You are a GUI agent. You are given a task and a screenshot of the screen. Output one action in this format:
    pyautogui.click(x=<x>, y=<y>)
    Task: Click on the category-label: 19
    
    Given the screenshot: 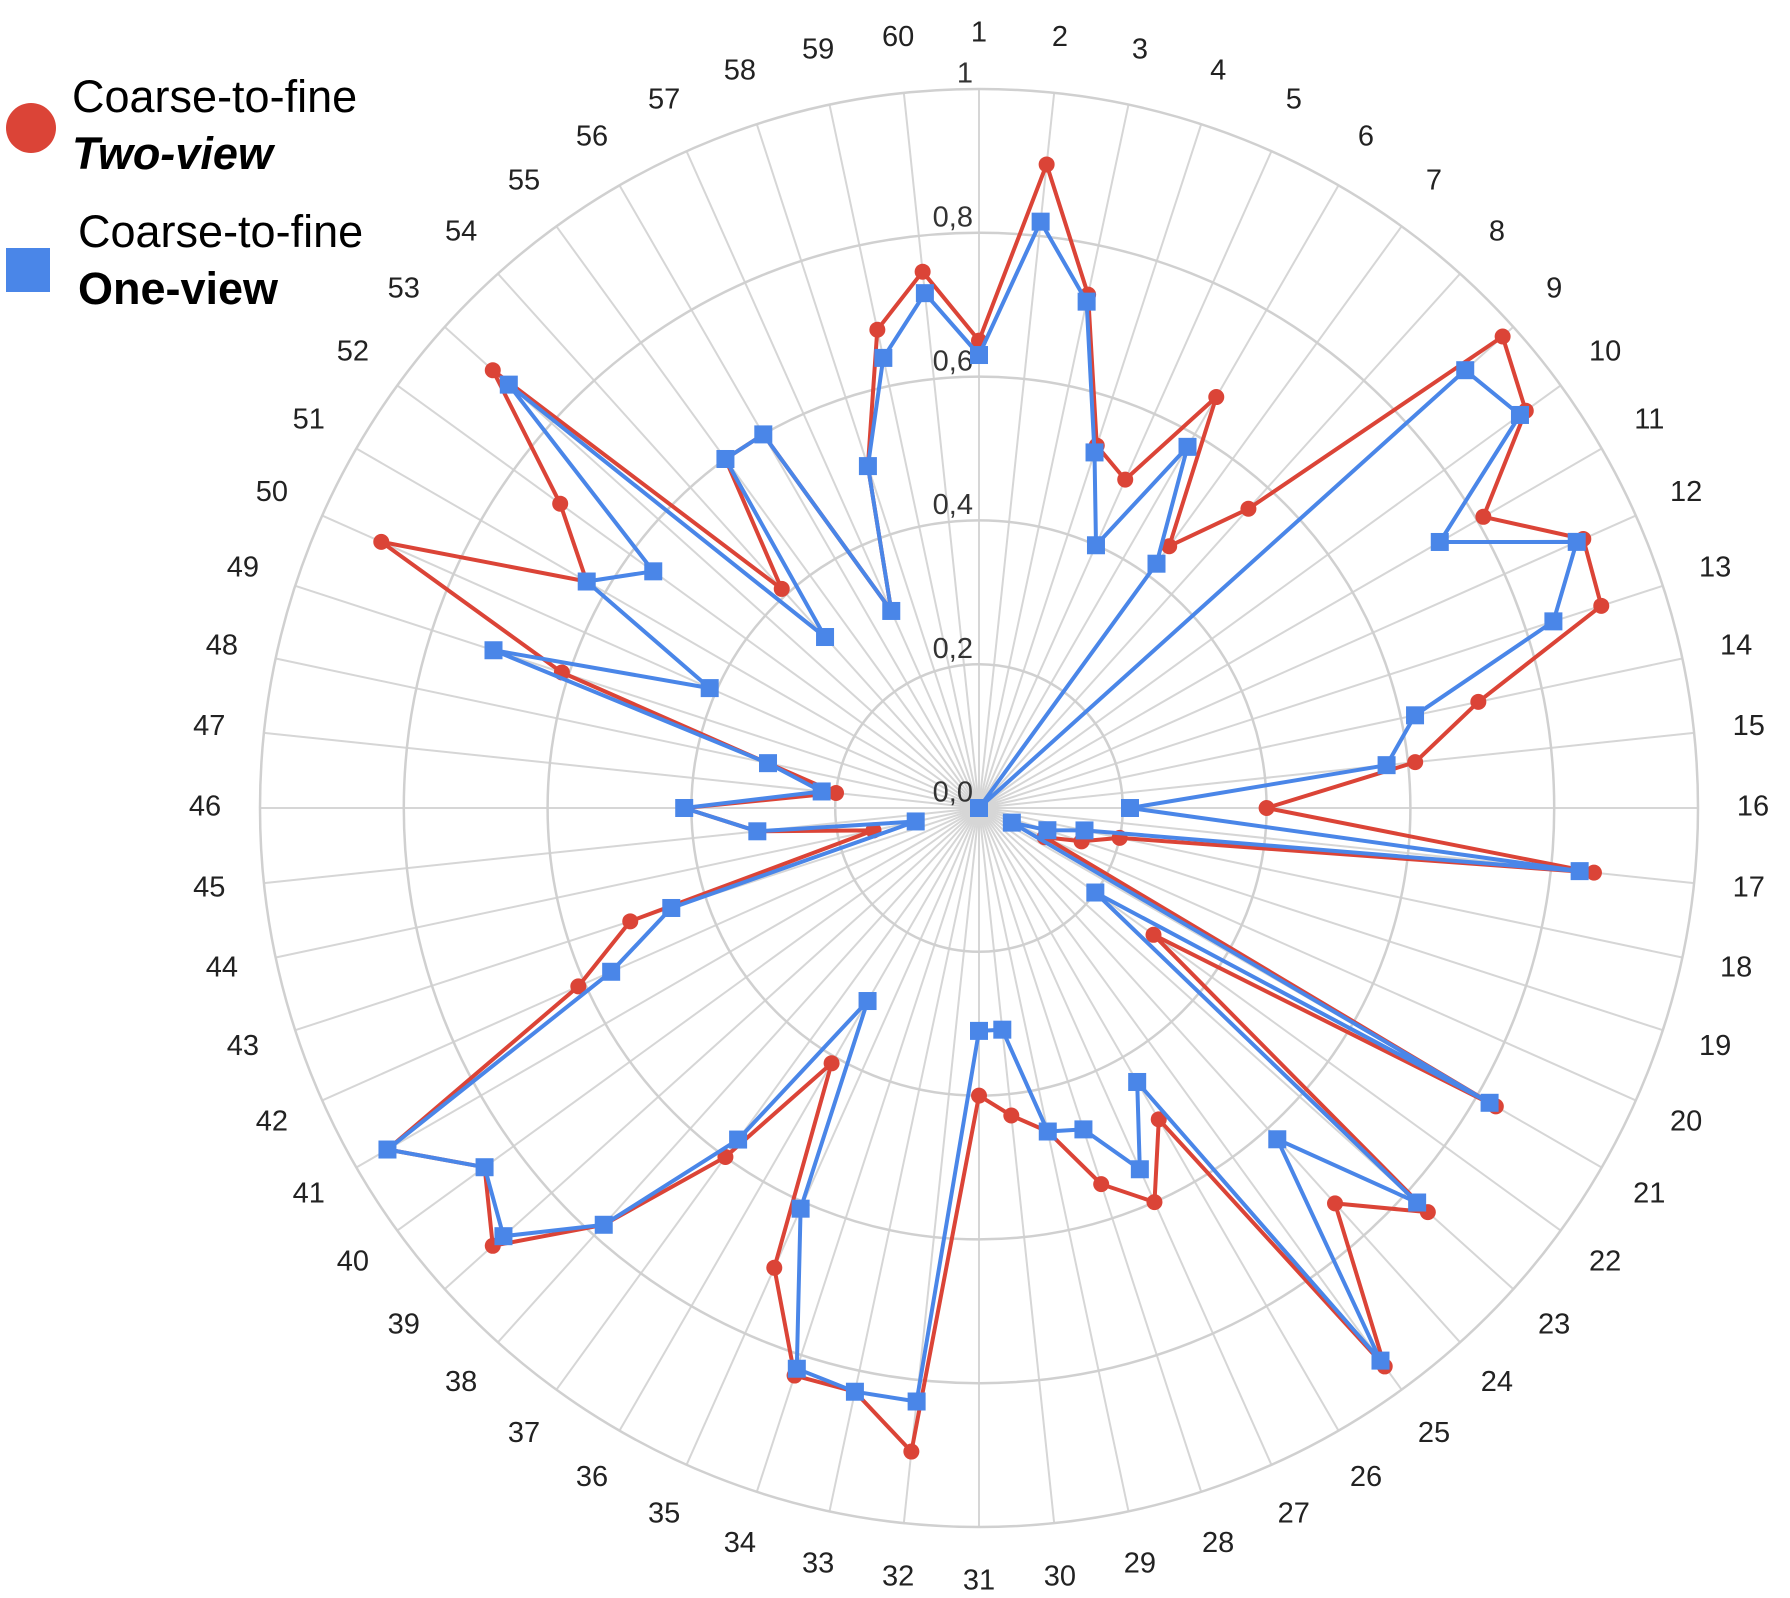 What is the action you would take?
    pyautogui.click(x=1715, y=1046)
    